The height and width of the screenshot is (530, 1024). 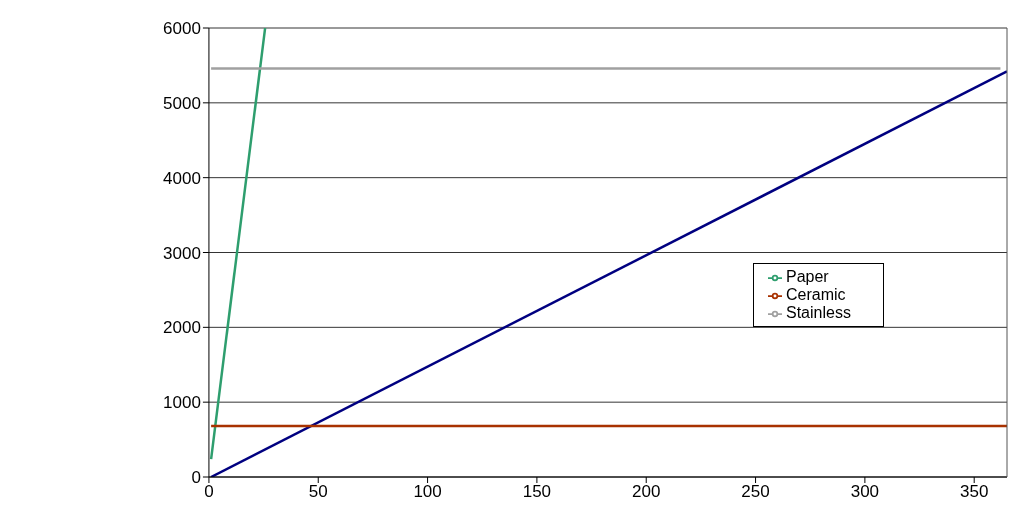 I want to click on x-tick-label: 200, so click(x=646, y=492).